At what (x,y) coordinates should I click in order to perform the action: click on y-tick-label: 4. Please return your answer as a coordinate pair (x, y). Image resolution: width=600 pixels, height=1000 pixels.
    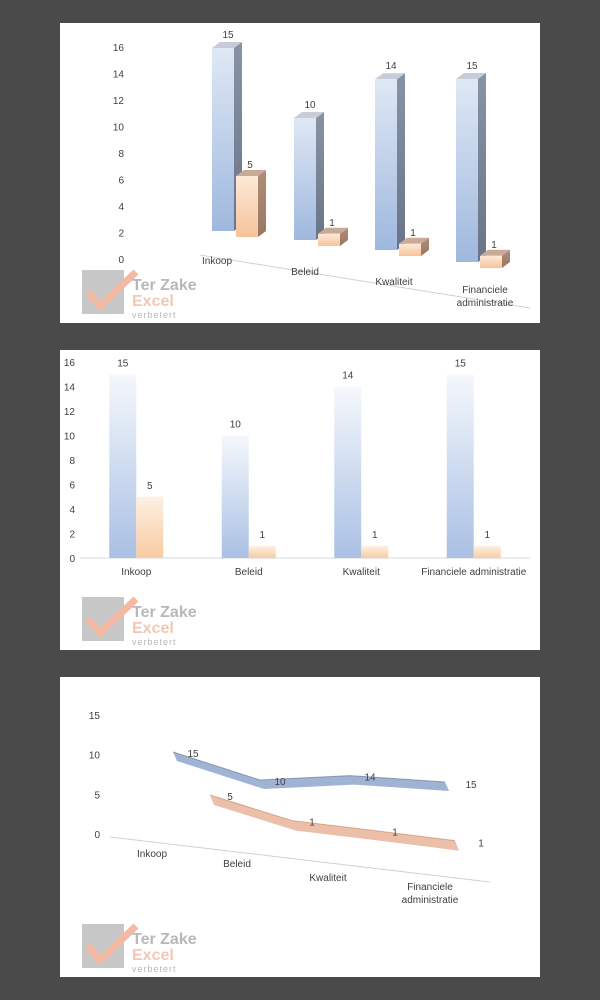
    Looking at the image, I should click on (121, 207).